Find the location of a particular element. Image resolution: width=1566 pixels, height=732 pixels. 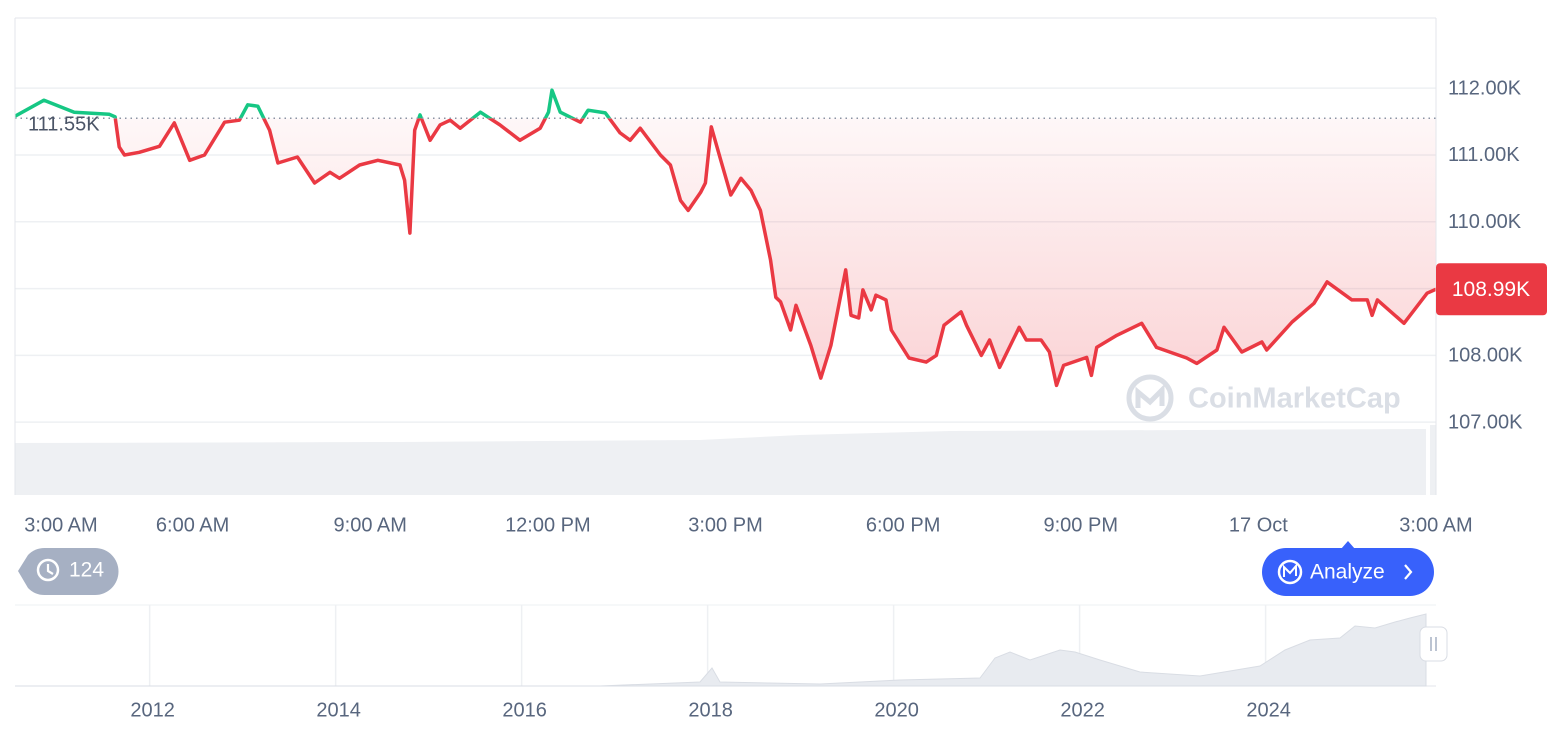

navigator-tick-label: 2020 is located at coordinates (896, 710).